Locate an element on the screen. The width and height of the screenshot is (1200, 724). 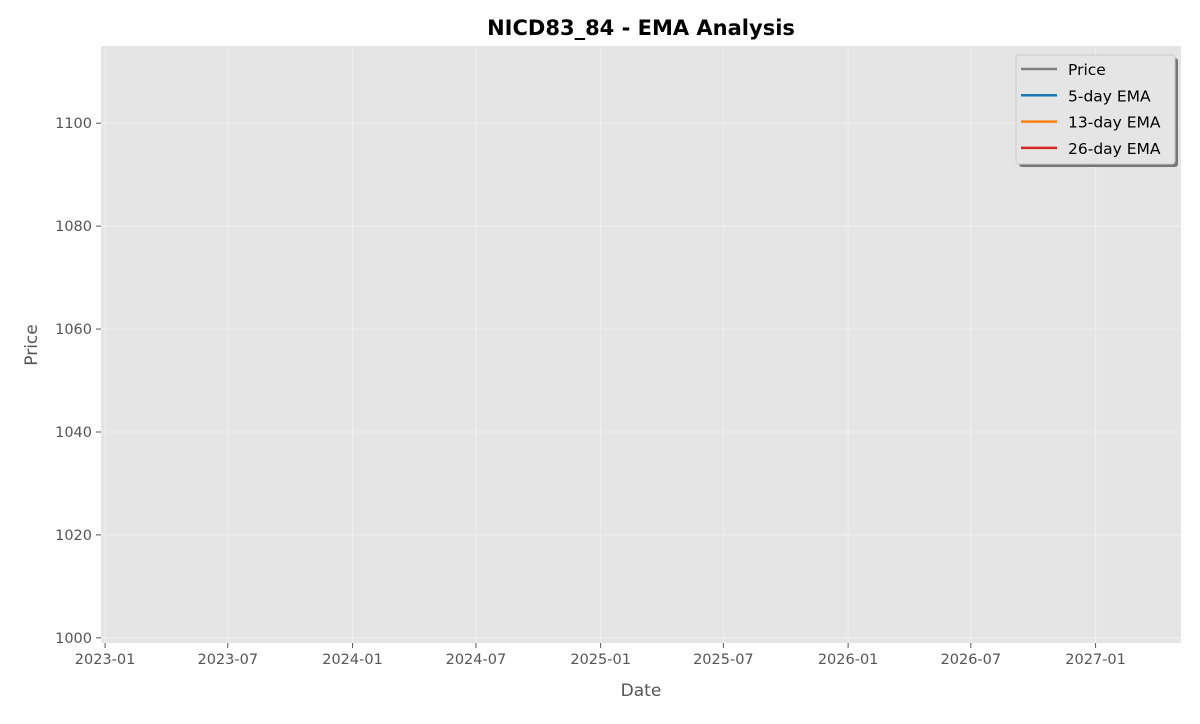
x-tick-label: 2026-07 is located at coordinates (971, 660).